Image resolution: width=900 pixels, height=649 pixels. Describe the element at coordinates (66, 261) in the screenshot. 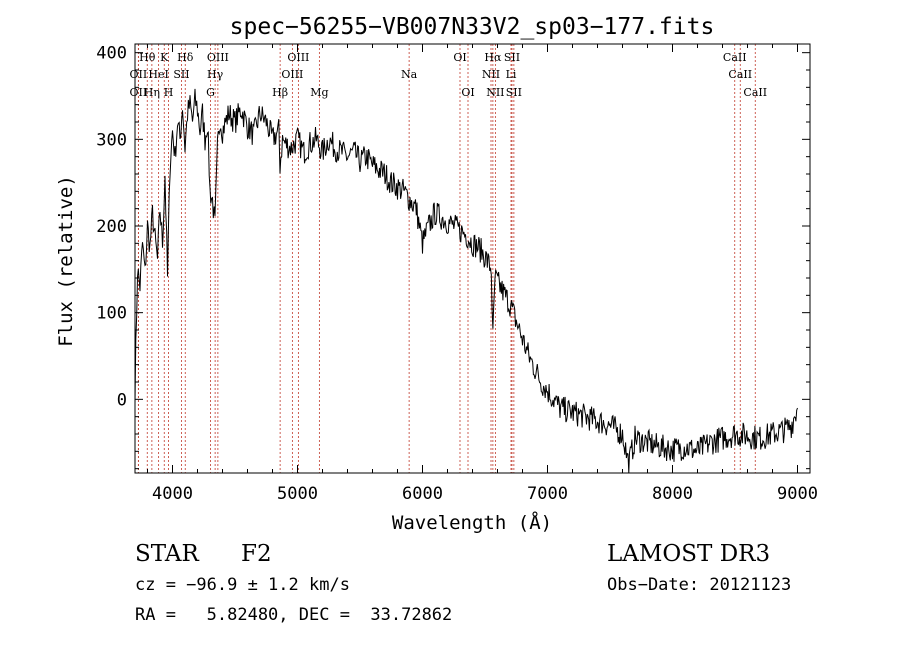

I see `y-axis-label: Flux (relative)` at that location.